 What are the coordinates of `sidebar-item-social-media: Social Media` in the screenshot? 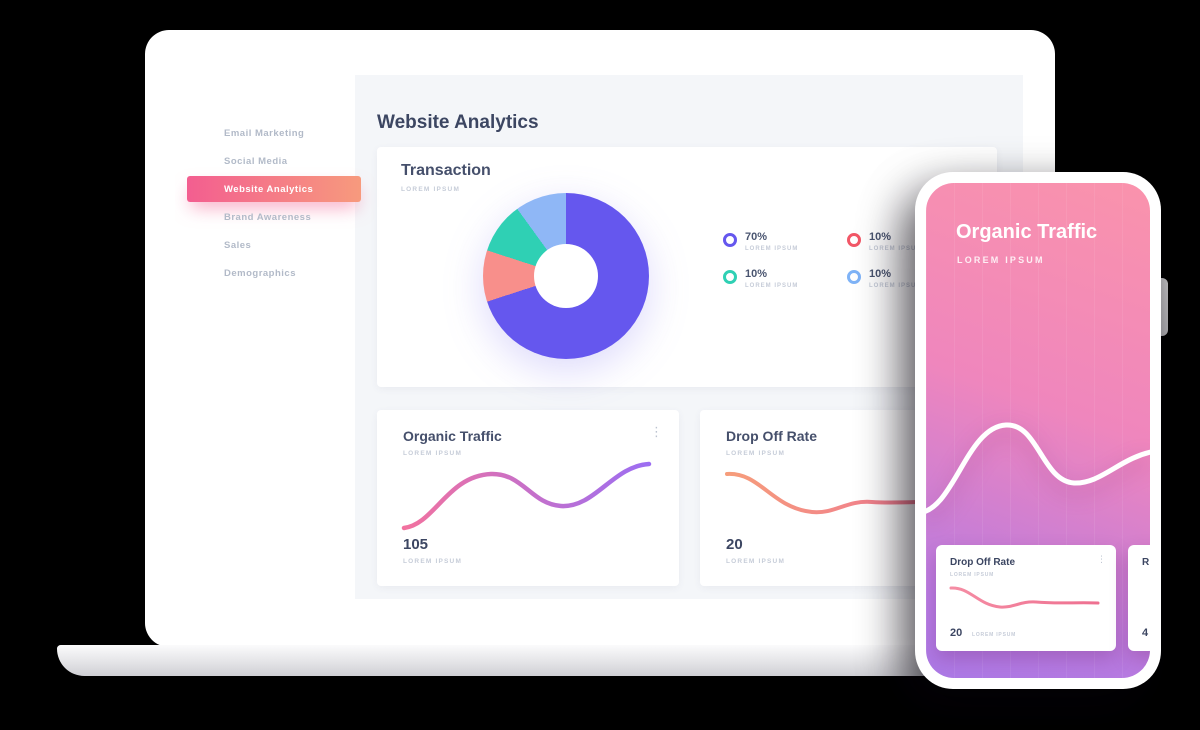 It's located at (256, 161).